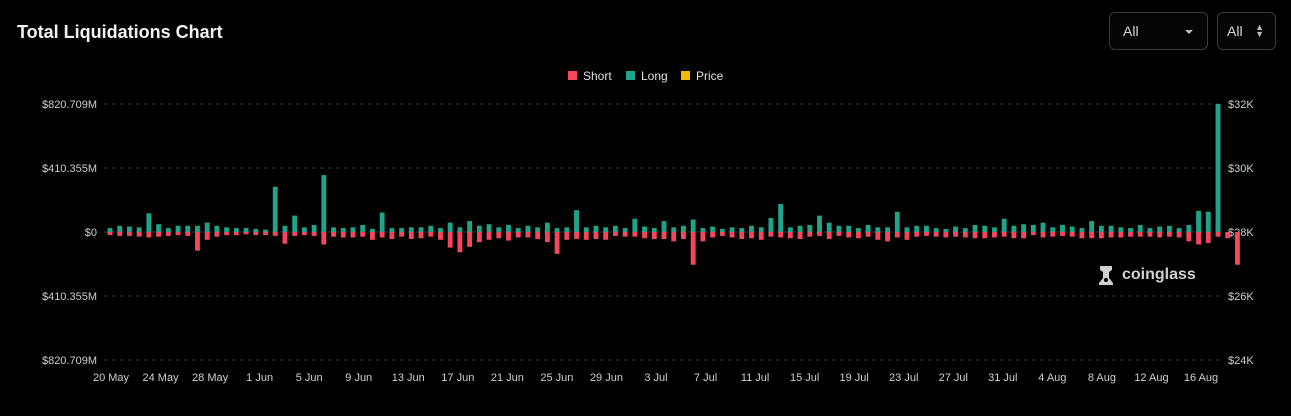 Image resolution: width=1291 pixels, height=416 pixels. I want to click on x-tick-label: 13 Jun, so click(408, 378).